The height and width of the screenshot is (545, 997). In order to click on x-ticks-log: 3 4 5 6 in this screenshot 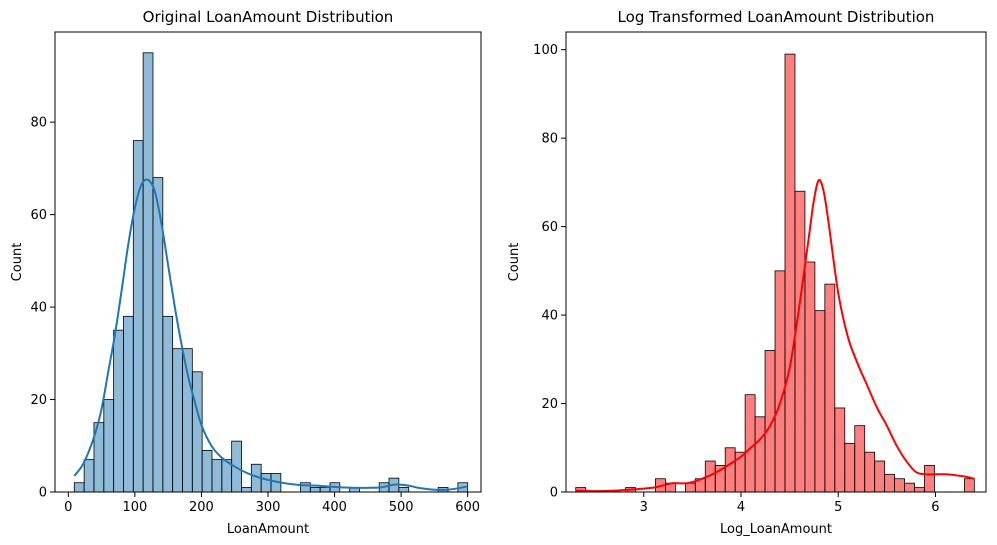, I will do `click(790, 503)`.